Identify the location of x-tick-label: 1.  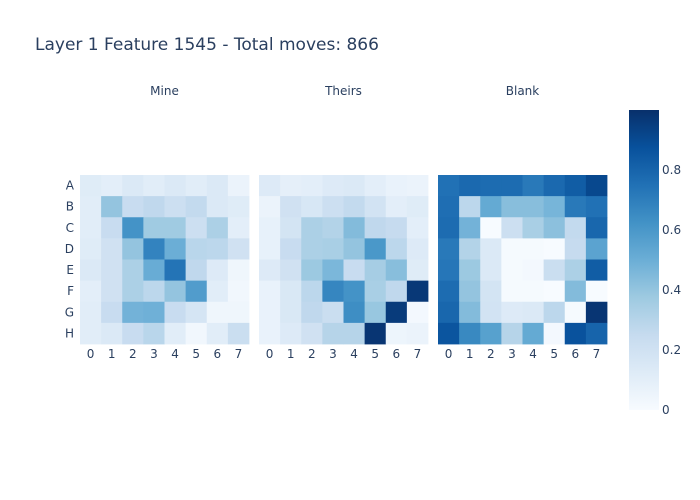
(112, 354).